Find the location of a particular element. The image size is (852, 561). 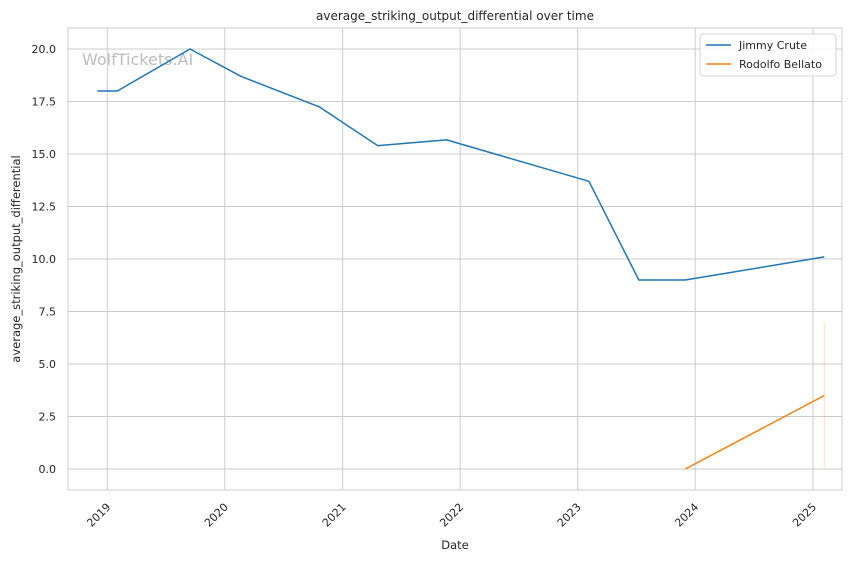

y-tick-label: 12.5 is located at coordinates (44, 207).